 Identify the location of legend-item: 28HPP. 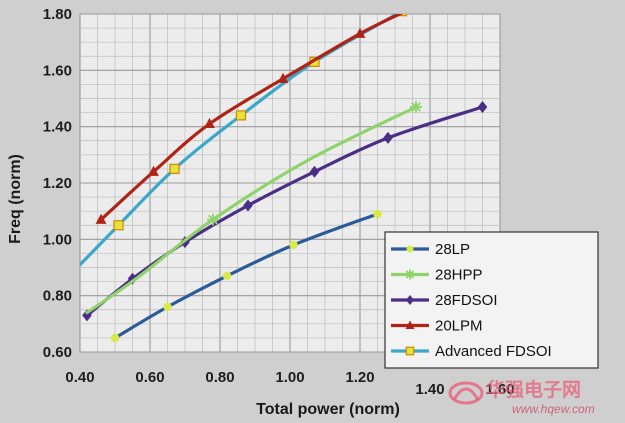
(437, 275).